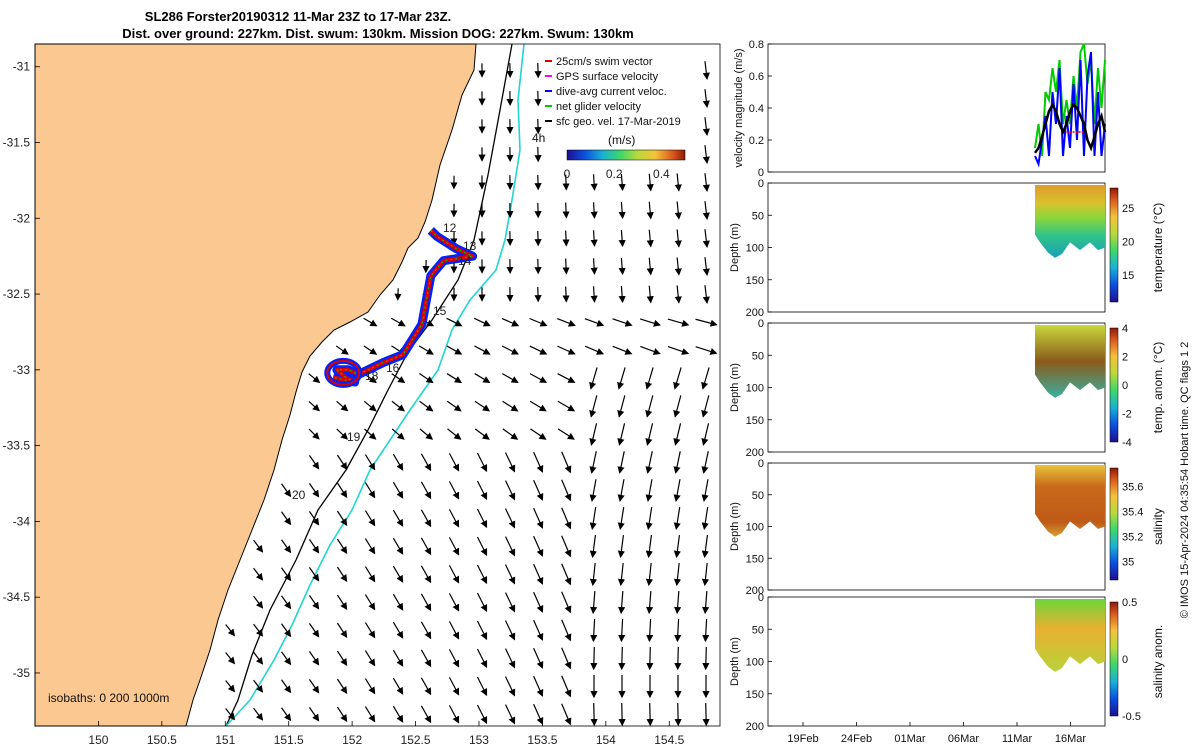  I want to click on date-tick-label: 06Mar, so click(964, 739).